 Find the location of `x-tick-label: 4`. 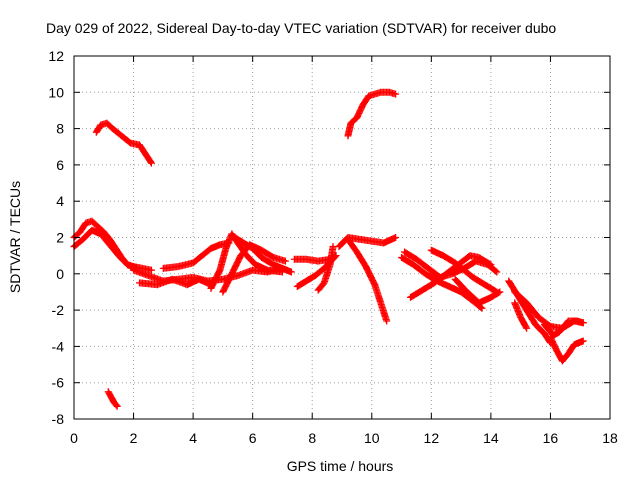

x-tick-label: 4 is located at coordinates (193, 438).